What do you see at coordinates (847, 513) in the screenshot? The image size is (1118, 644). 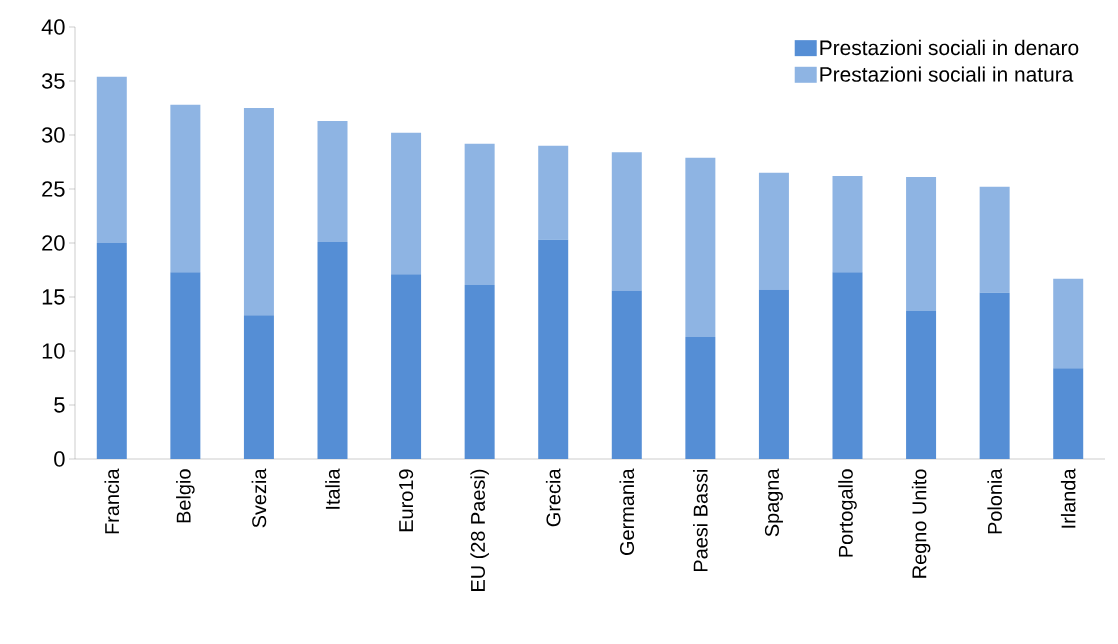 I see `x-tick-label: Portogallo` at bounding box center [847, 513].